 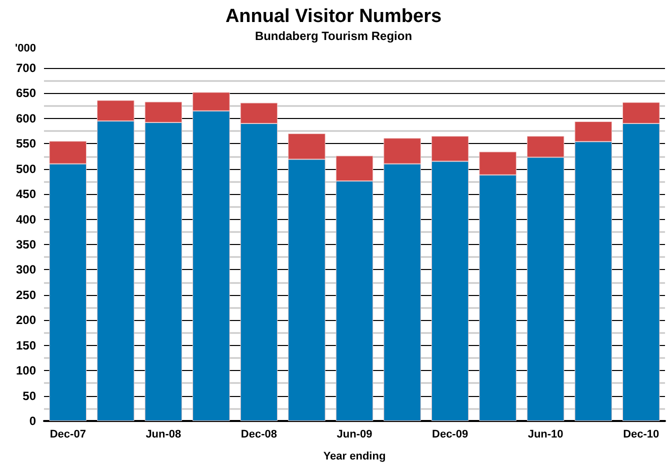 What do you see at coordinates (333, 16) in the screenshot?
I see `chart-title: Annual Visitor Numbers` at bounding box center [333, 16].